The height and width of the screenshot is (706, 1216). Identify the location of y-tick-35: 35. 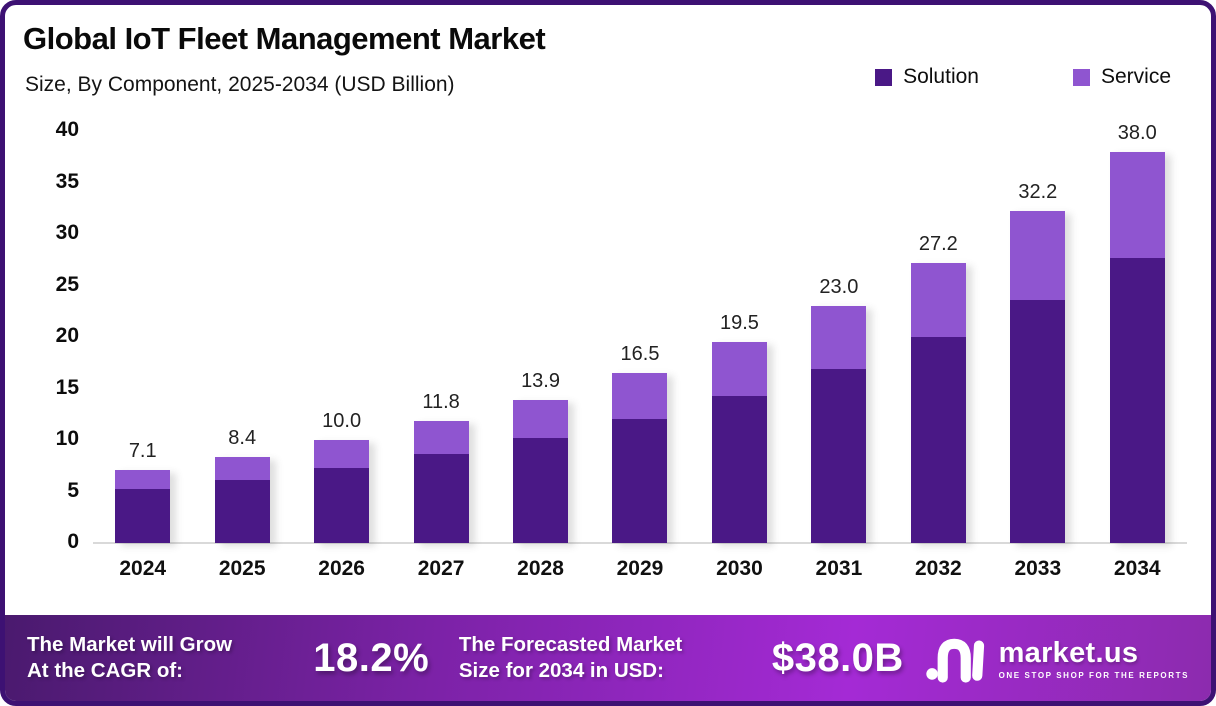
(67, 181).